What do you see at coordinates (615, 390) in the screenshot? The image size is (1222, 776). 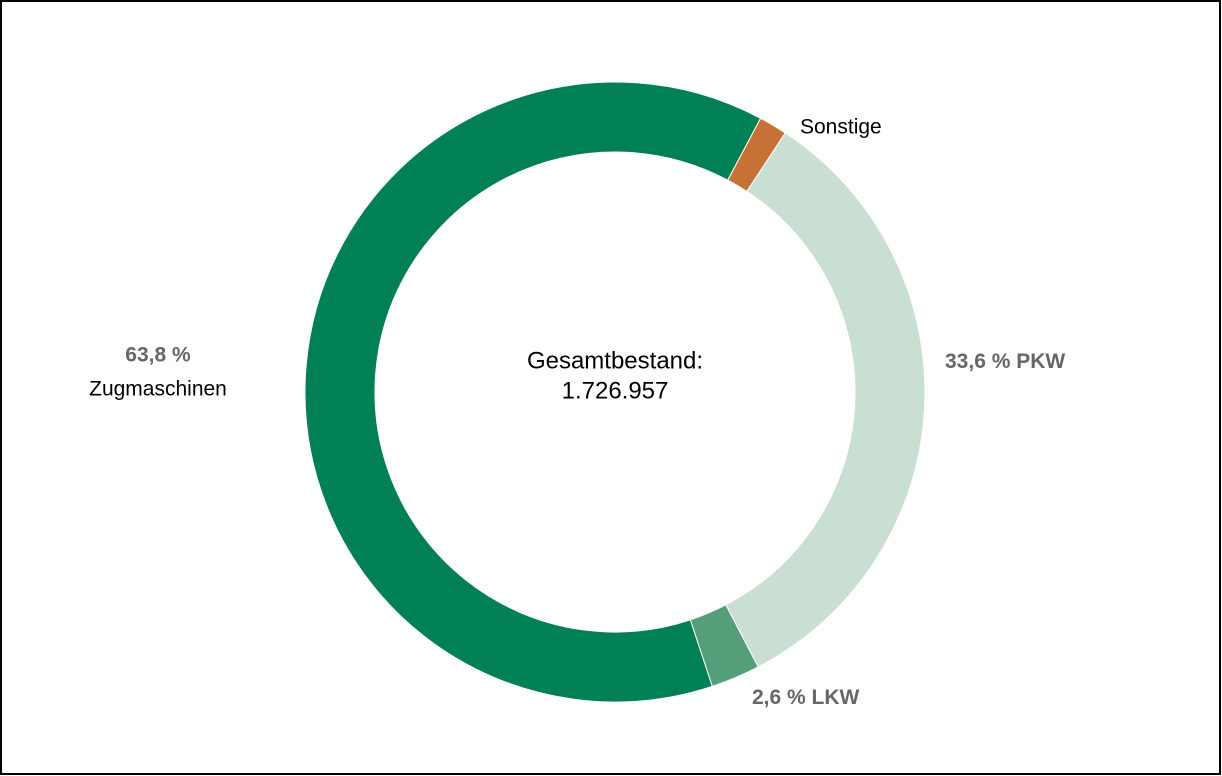 I see `center-text: 1.726.957` at bounding box center [615, 390].